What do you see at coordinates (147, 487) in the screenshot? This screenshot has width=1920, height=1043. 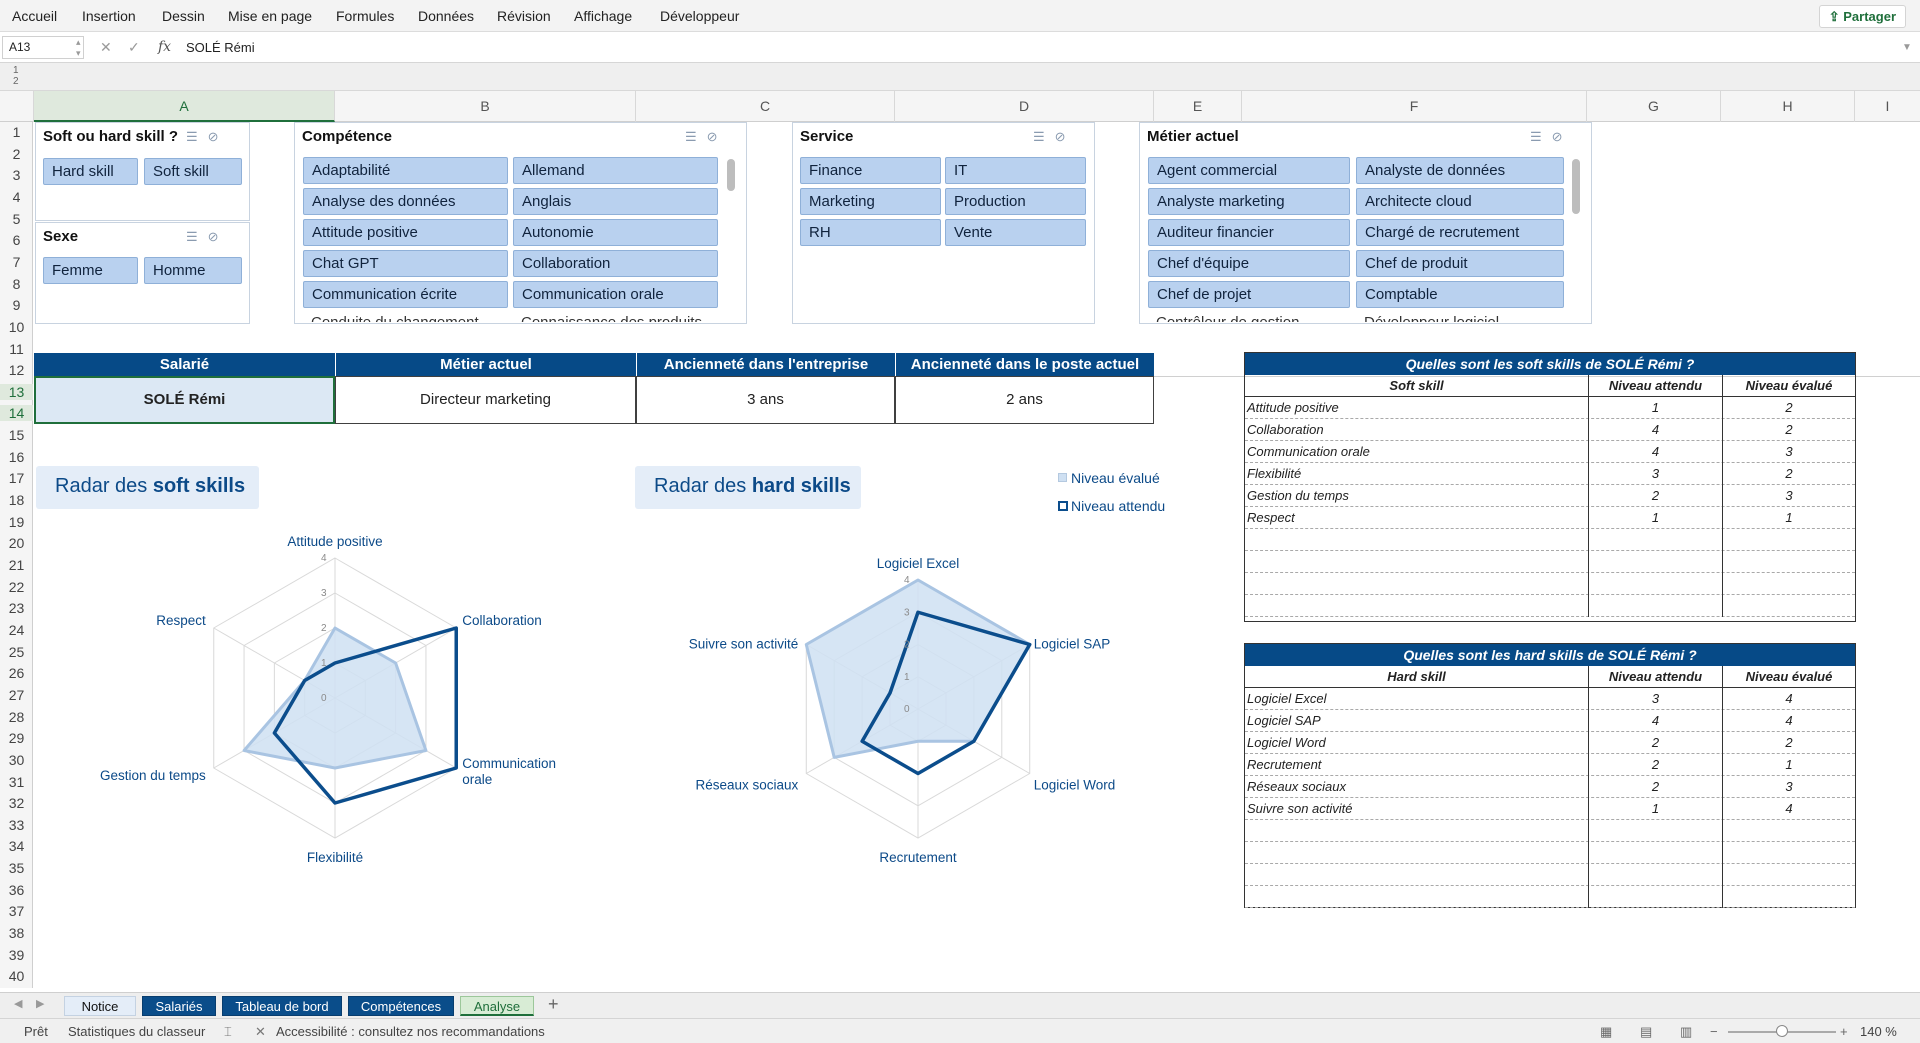 I see `soft-radar-title: Radar des soft skills` at bounding box center [147, 487].